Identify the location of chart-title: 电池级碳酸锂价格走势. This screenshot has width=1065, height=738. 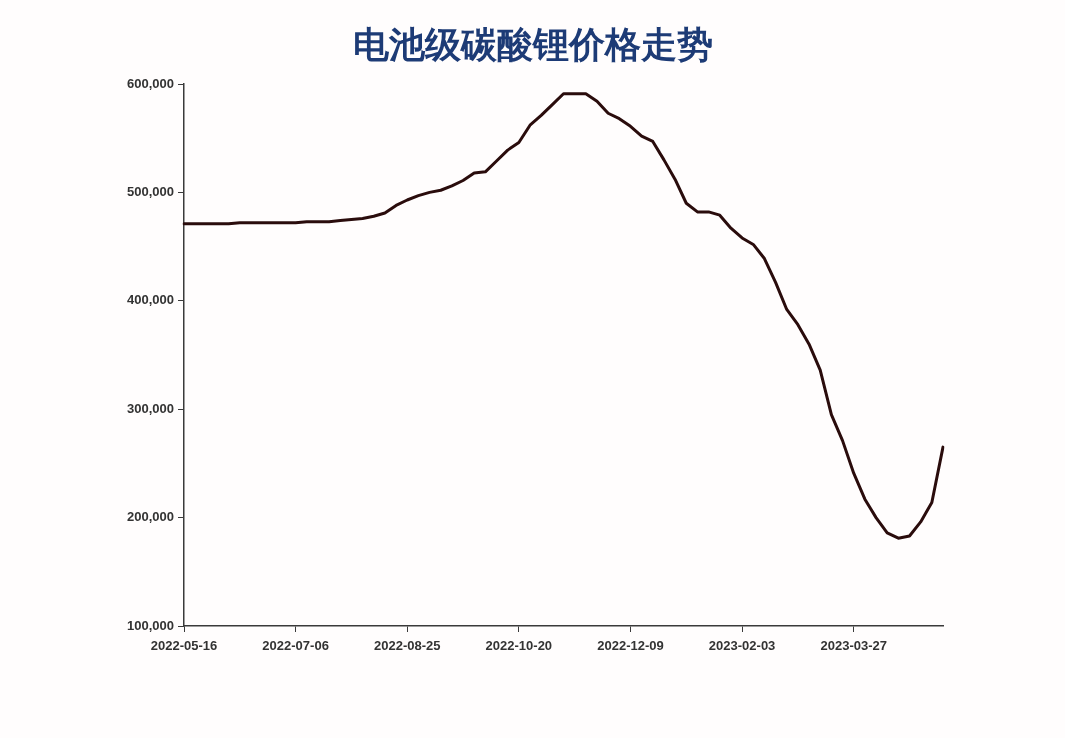
(532, 45).